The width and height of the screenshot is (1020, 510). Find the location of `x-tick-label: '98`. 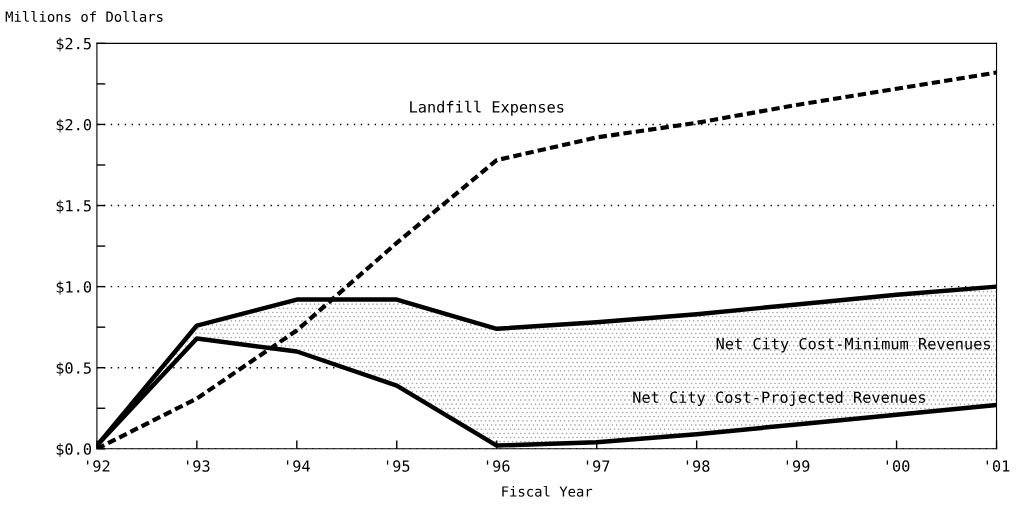

x-tick-label: '98 is located at coordinates (698, 466).